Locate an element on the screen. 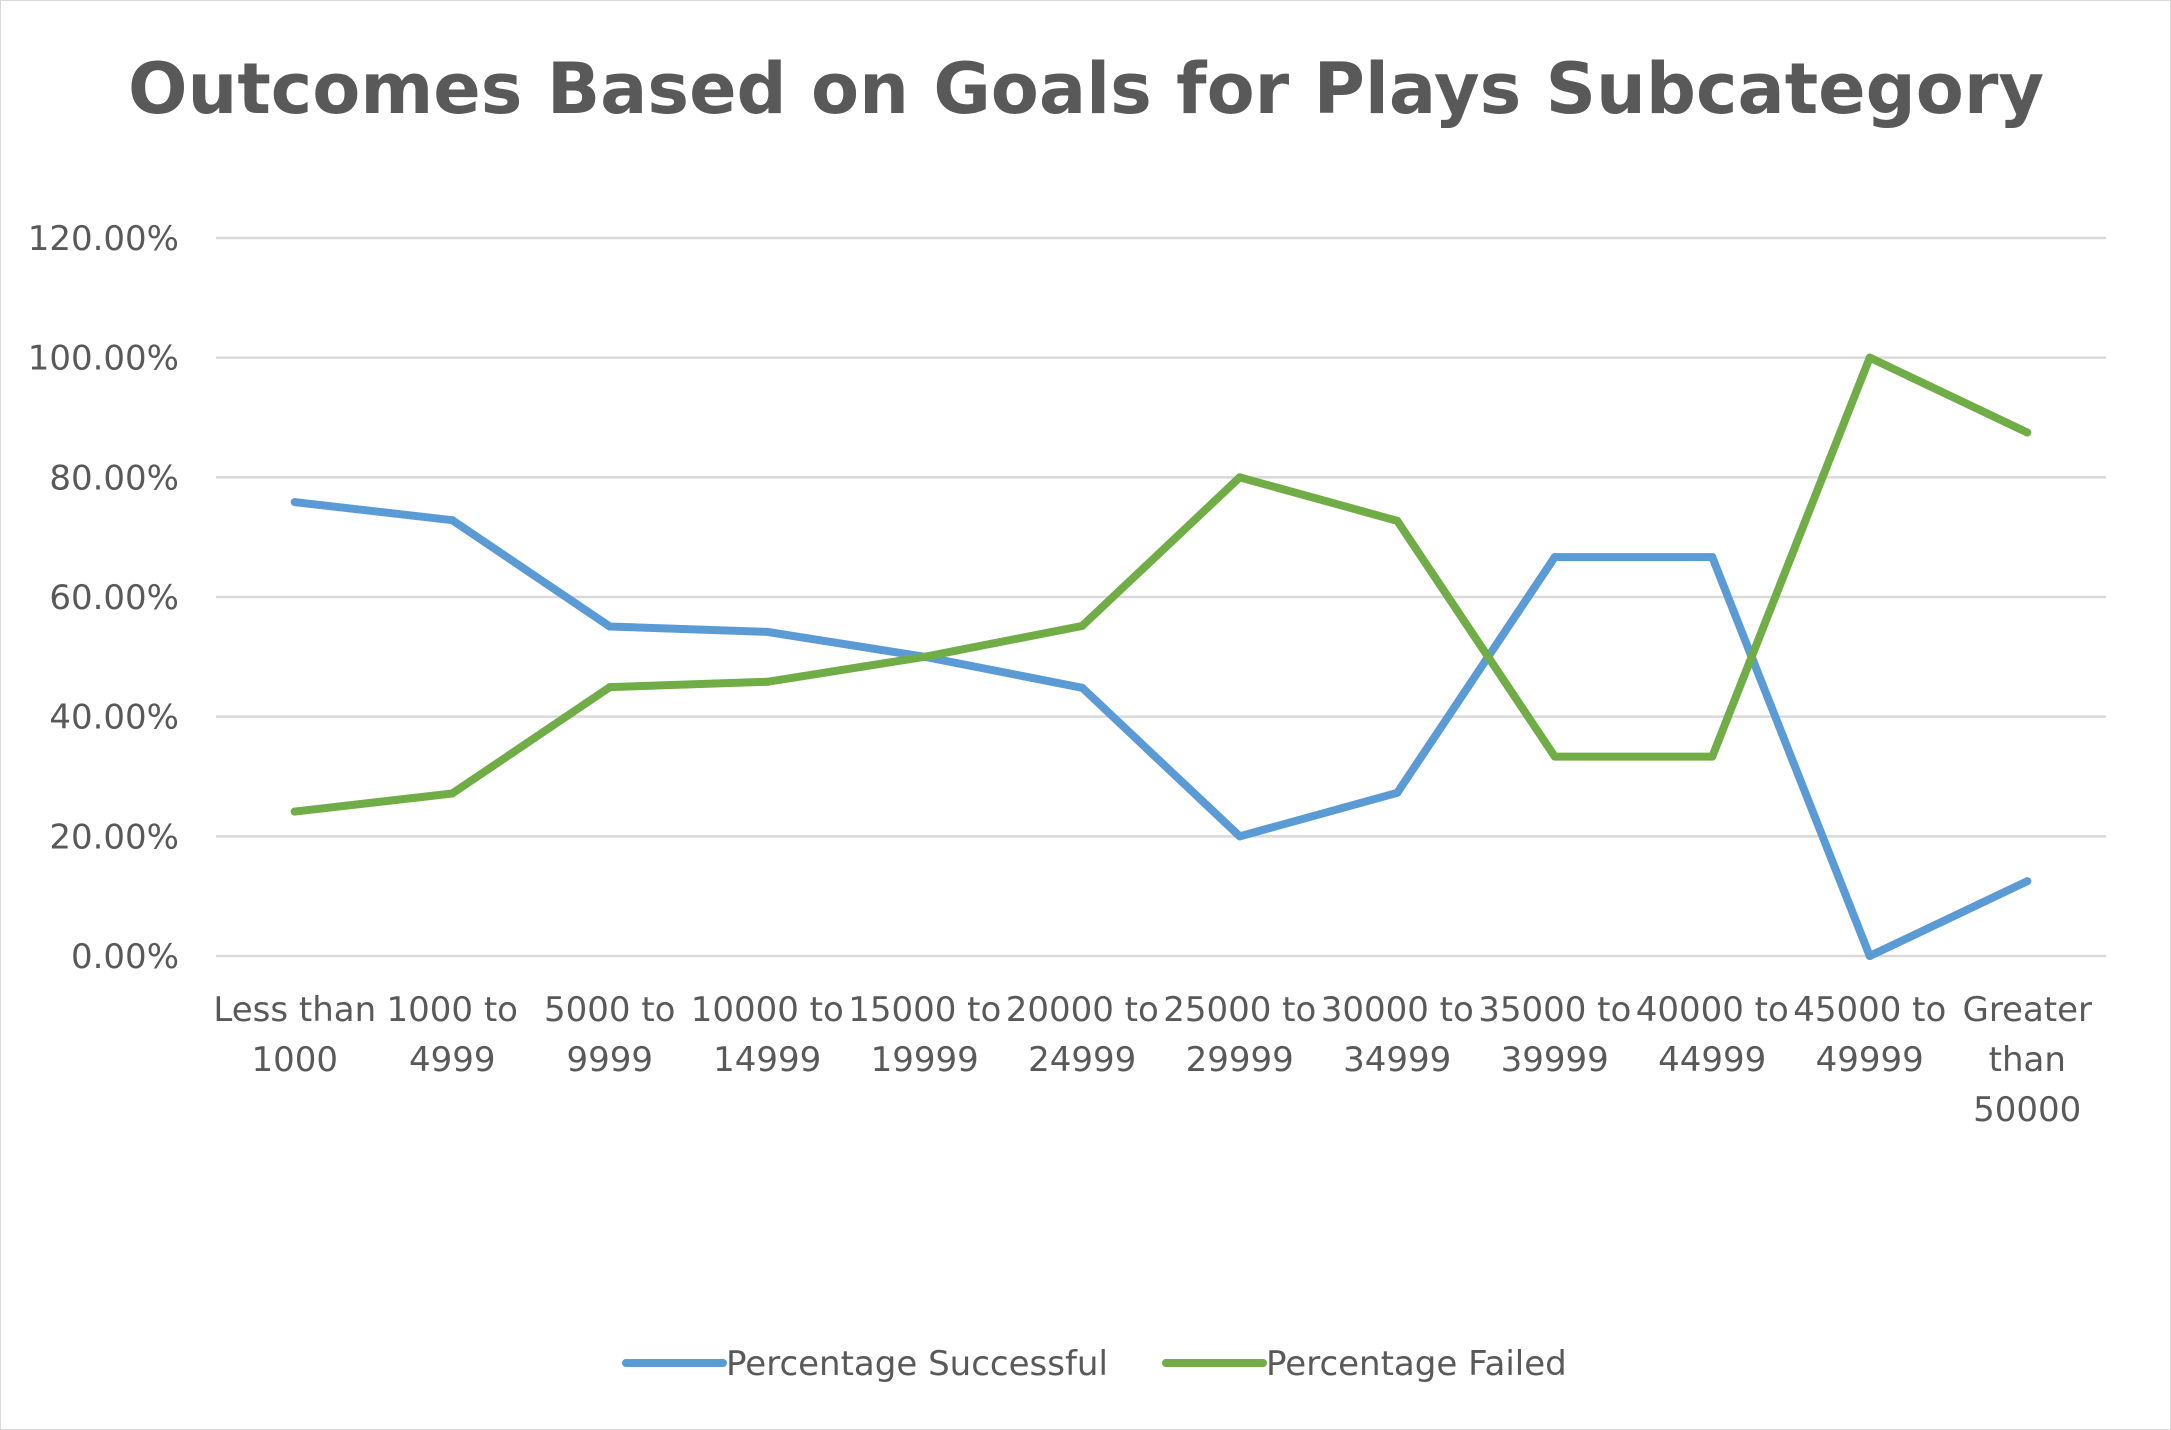 Image resolution: width=2171 pixels, height=1430 pixels. y-tick-label: 40.00% is located at coordinates (114, 718).